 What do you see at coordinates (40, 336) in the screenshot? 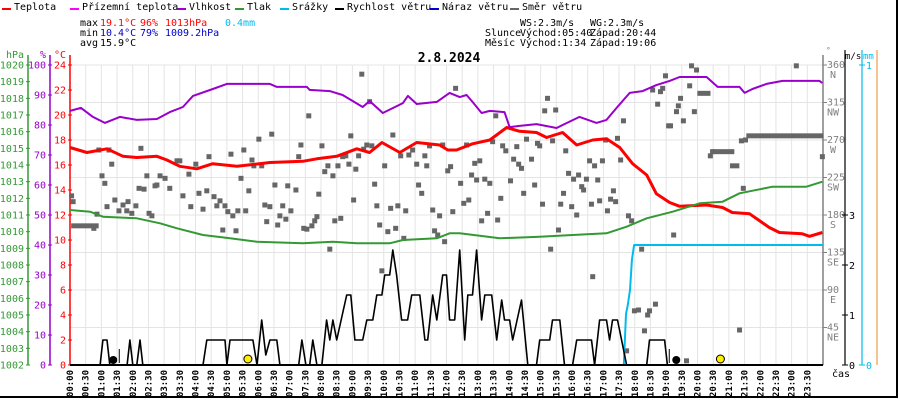
I see `hum-tick-label: 10` at bounding box center [40, 336].